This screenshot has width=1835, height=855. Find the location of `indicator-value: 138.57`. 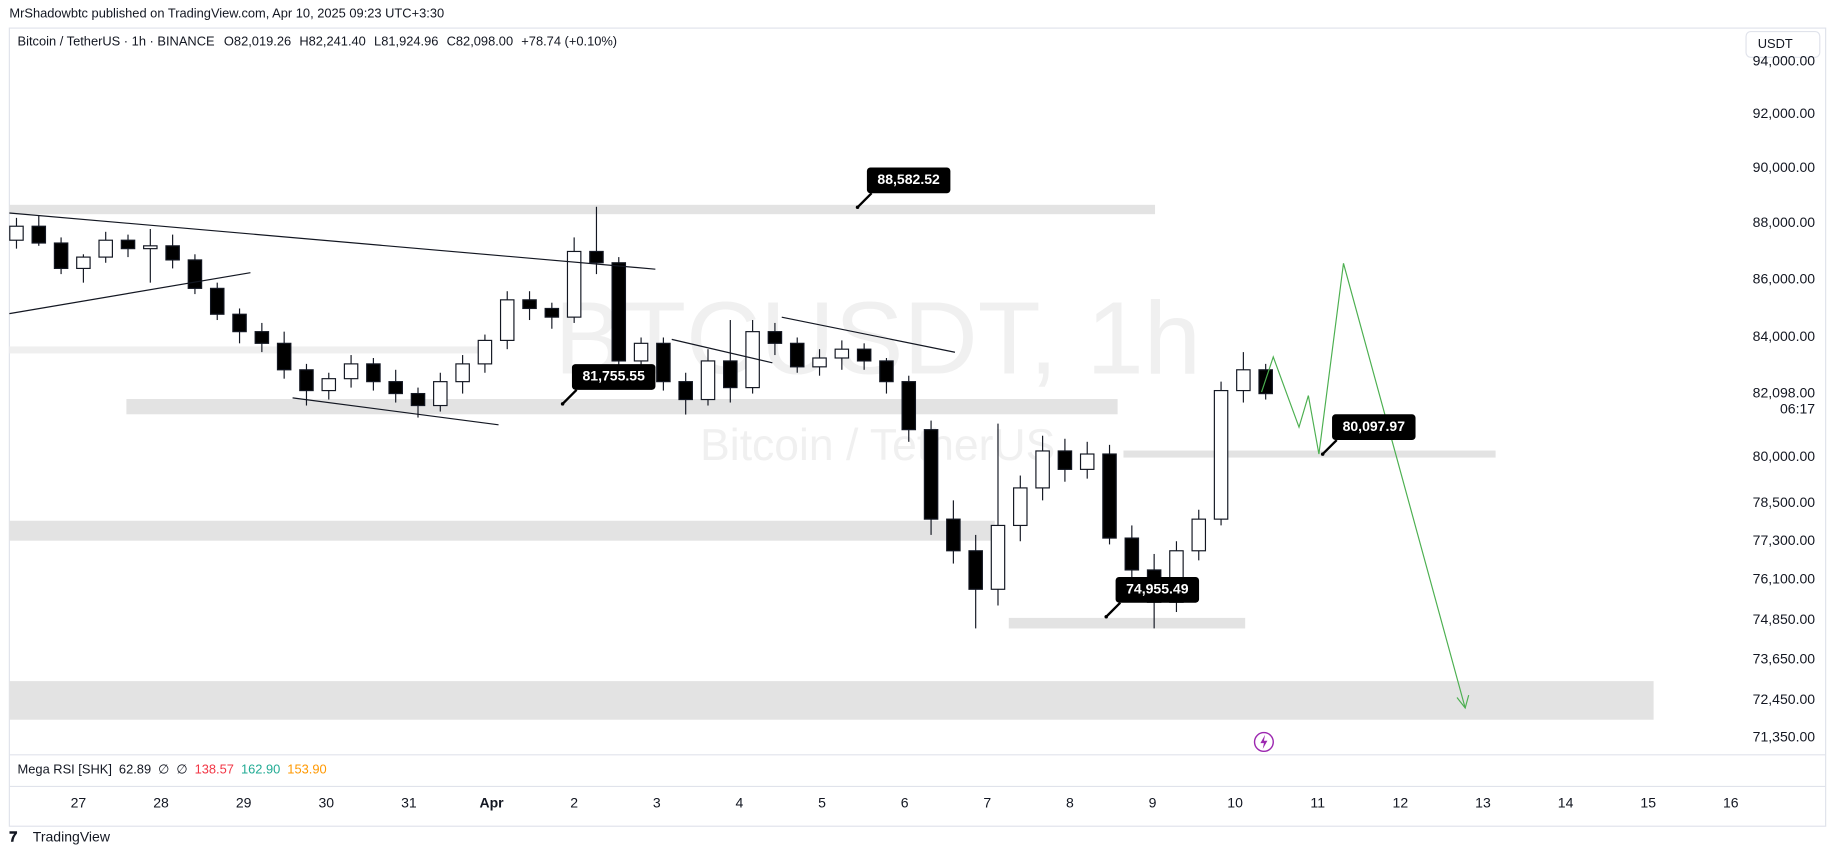

indicator-value: 138.57 is located at coordinates (214, 768).